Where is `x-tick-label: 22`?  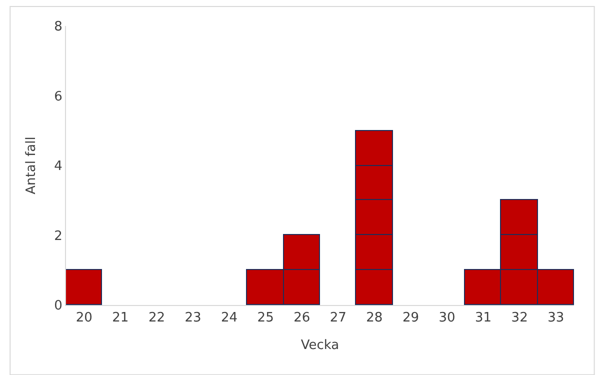
x-tick-label: 22 is located at coordinates (156, 318).